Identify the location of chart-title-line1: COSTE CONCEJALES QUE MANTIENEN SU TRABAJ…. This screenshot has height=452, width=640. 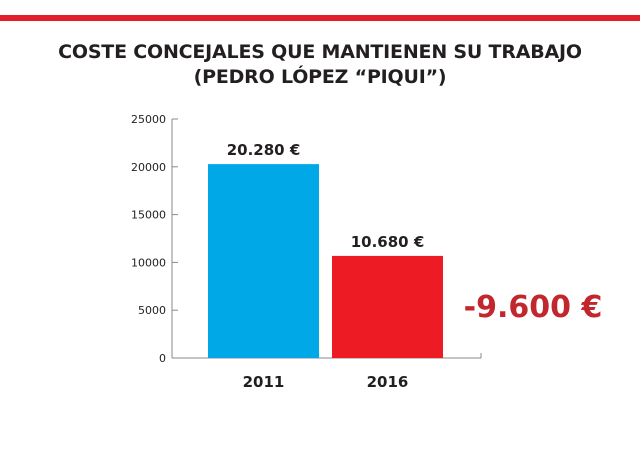
(320, 52).